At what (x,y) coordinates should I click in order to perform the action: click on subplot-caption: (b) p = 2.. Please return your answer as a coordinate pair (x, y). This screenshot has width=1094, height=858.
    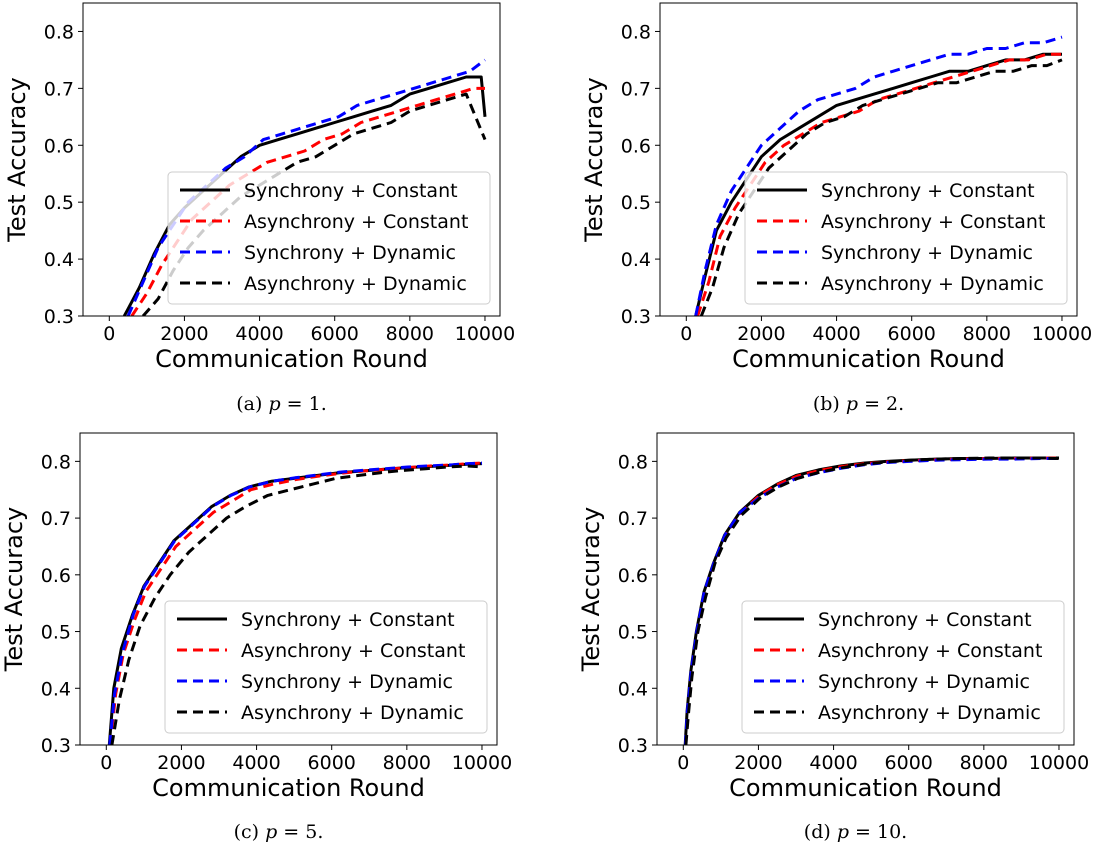
    Looking at the image, I should click on (858, 404).